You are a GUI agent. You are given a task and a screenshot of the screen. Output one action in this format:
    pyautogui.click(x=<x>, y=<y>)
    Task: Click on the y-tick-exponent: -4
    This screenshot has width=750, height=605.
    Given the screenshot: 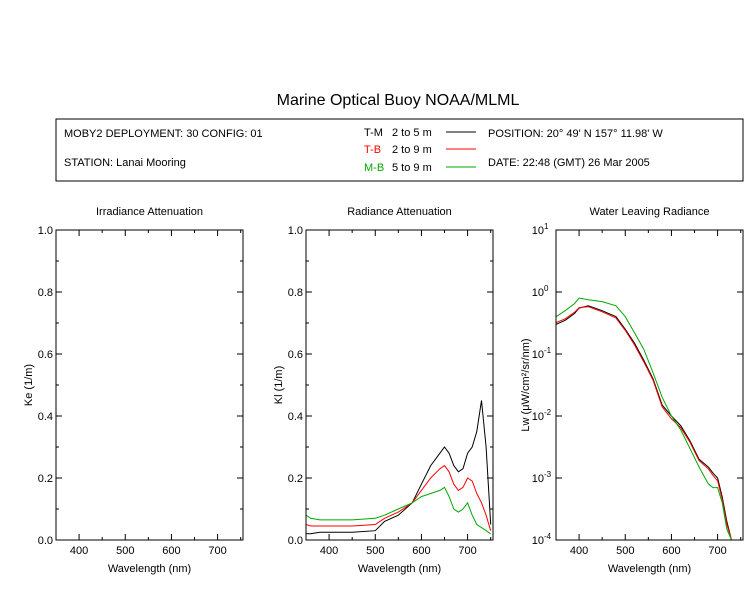 What is the action you would take?
    pyautogui.click(x=548, y=536)
    